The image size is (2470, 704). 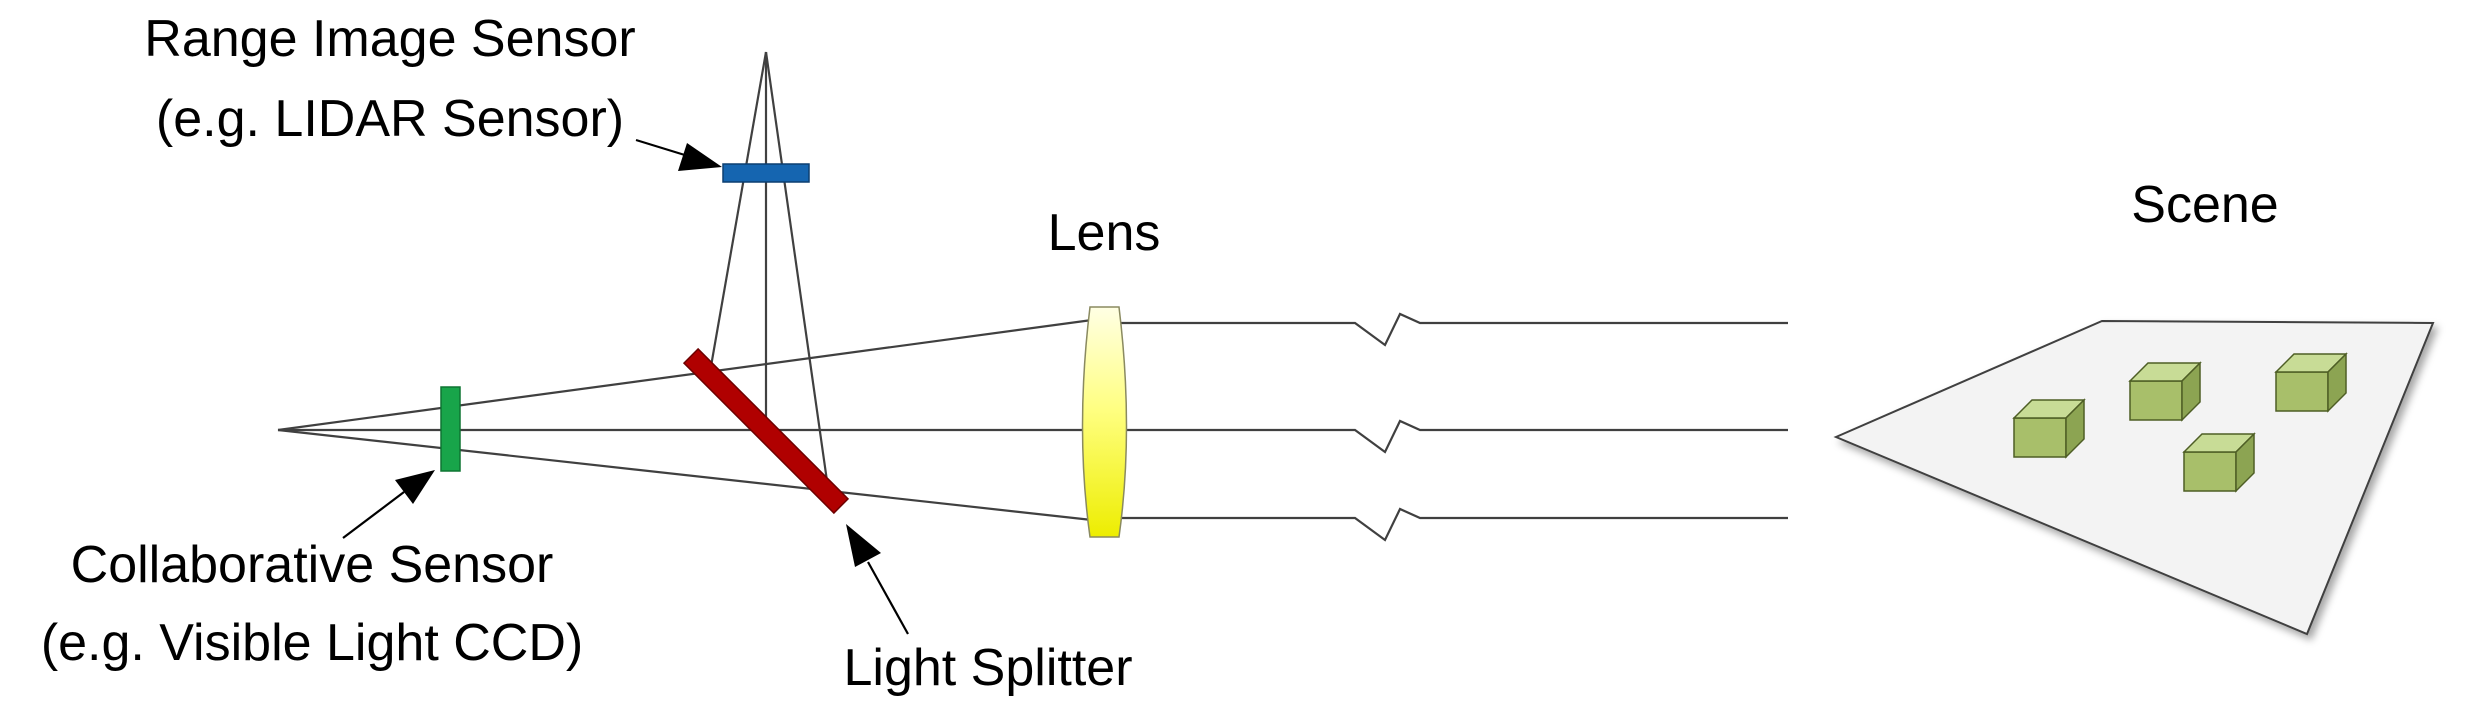 What do you see at coordinates (1104, 422) in the screenshot?
I see `lens` at bounding box center [1104, 422].